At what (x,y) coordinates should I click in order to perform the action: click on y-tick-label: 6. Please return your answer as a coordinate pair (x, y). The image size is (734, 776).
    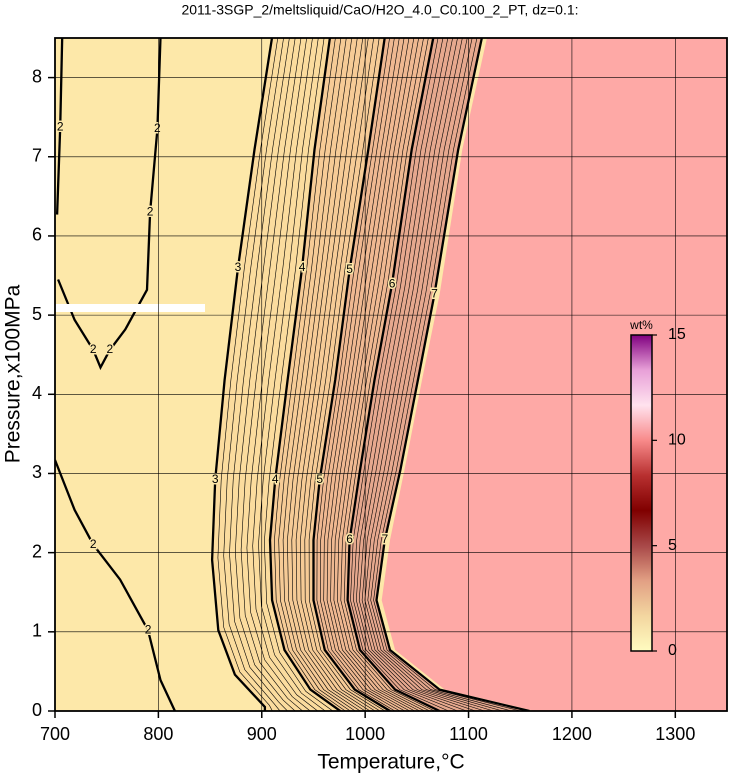
    Looking at the image, I should click on (37, 235).